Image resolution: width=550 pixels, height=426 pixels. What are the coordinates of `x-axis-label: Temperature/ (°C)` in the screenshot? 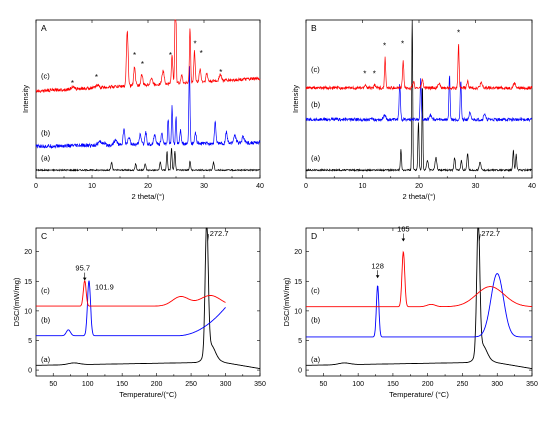 It's located at (419, 394).